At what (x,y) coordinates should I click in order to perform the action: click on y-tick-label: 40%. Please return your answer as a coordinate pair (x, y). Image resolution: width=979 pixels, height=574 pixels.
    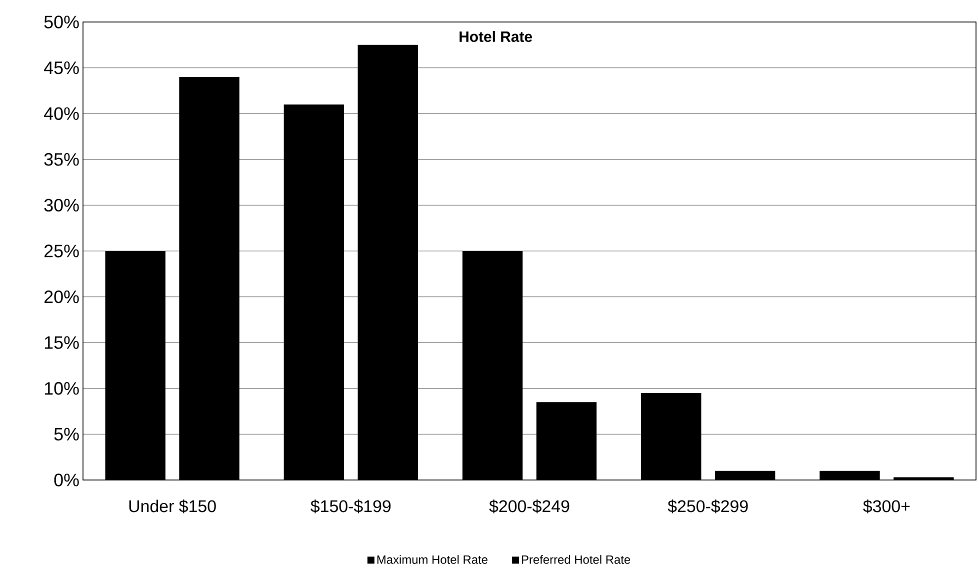
    Looking at the image, I should click on (61, 113).